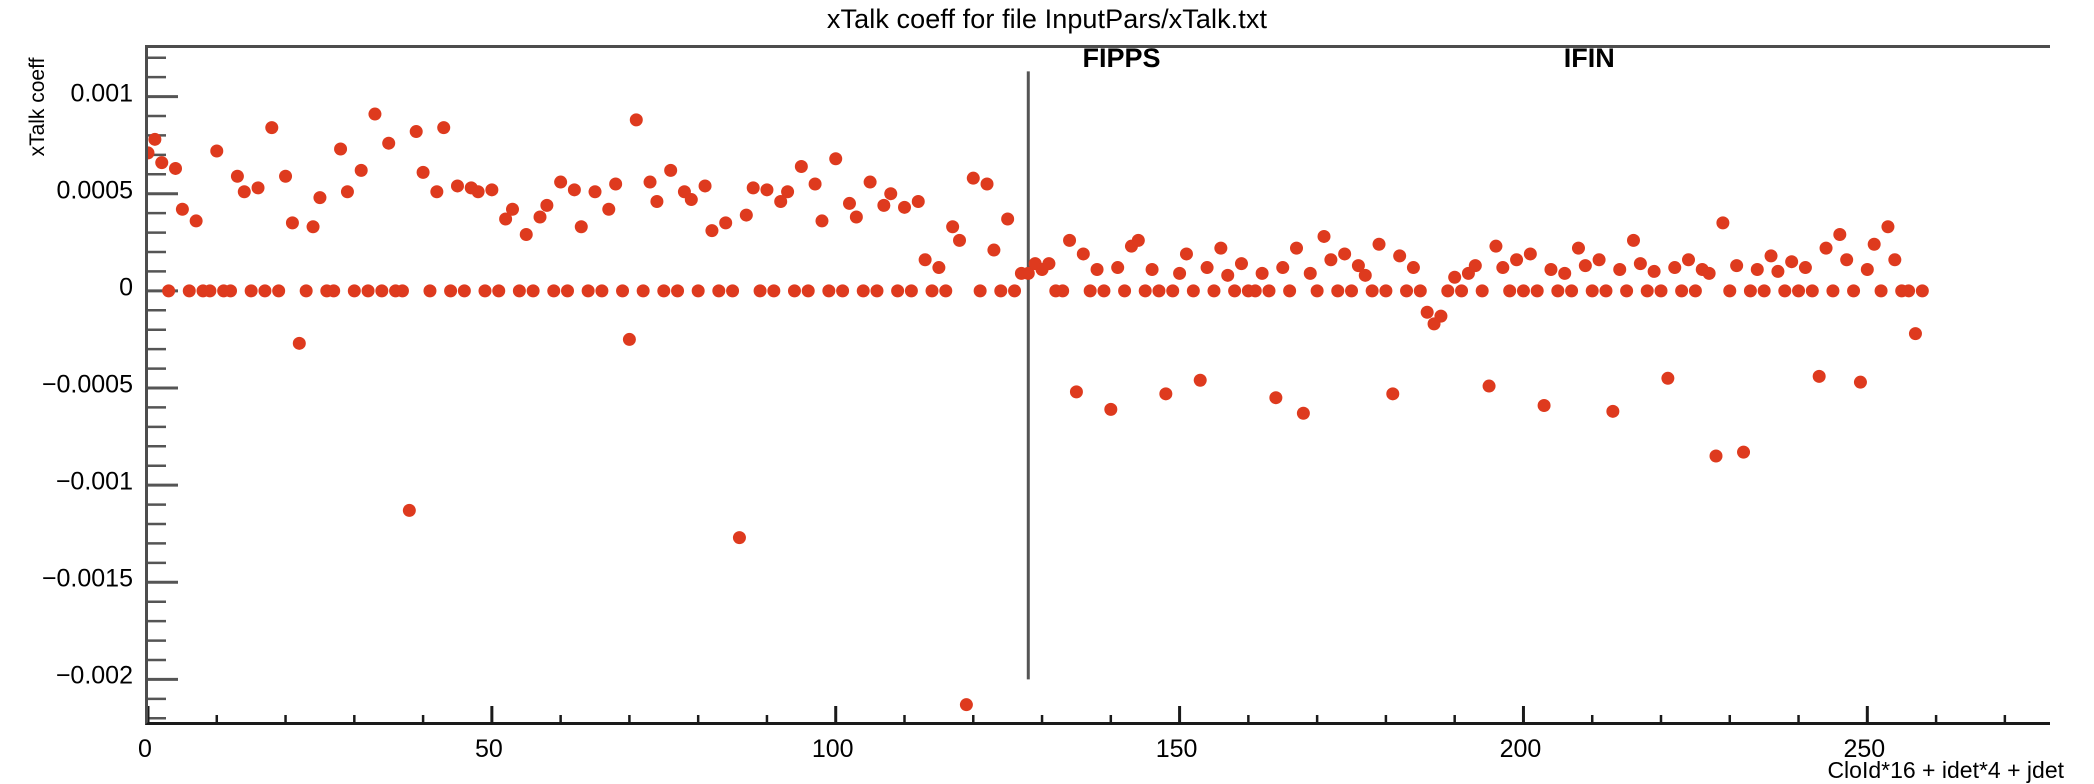  I want to click on y-axis-title: xTalk coeff, so click(37, 107).